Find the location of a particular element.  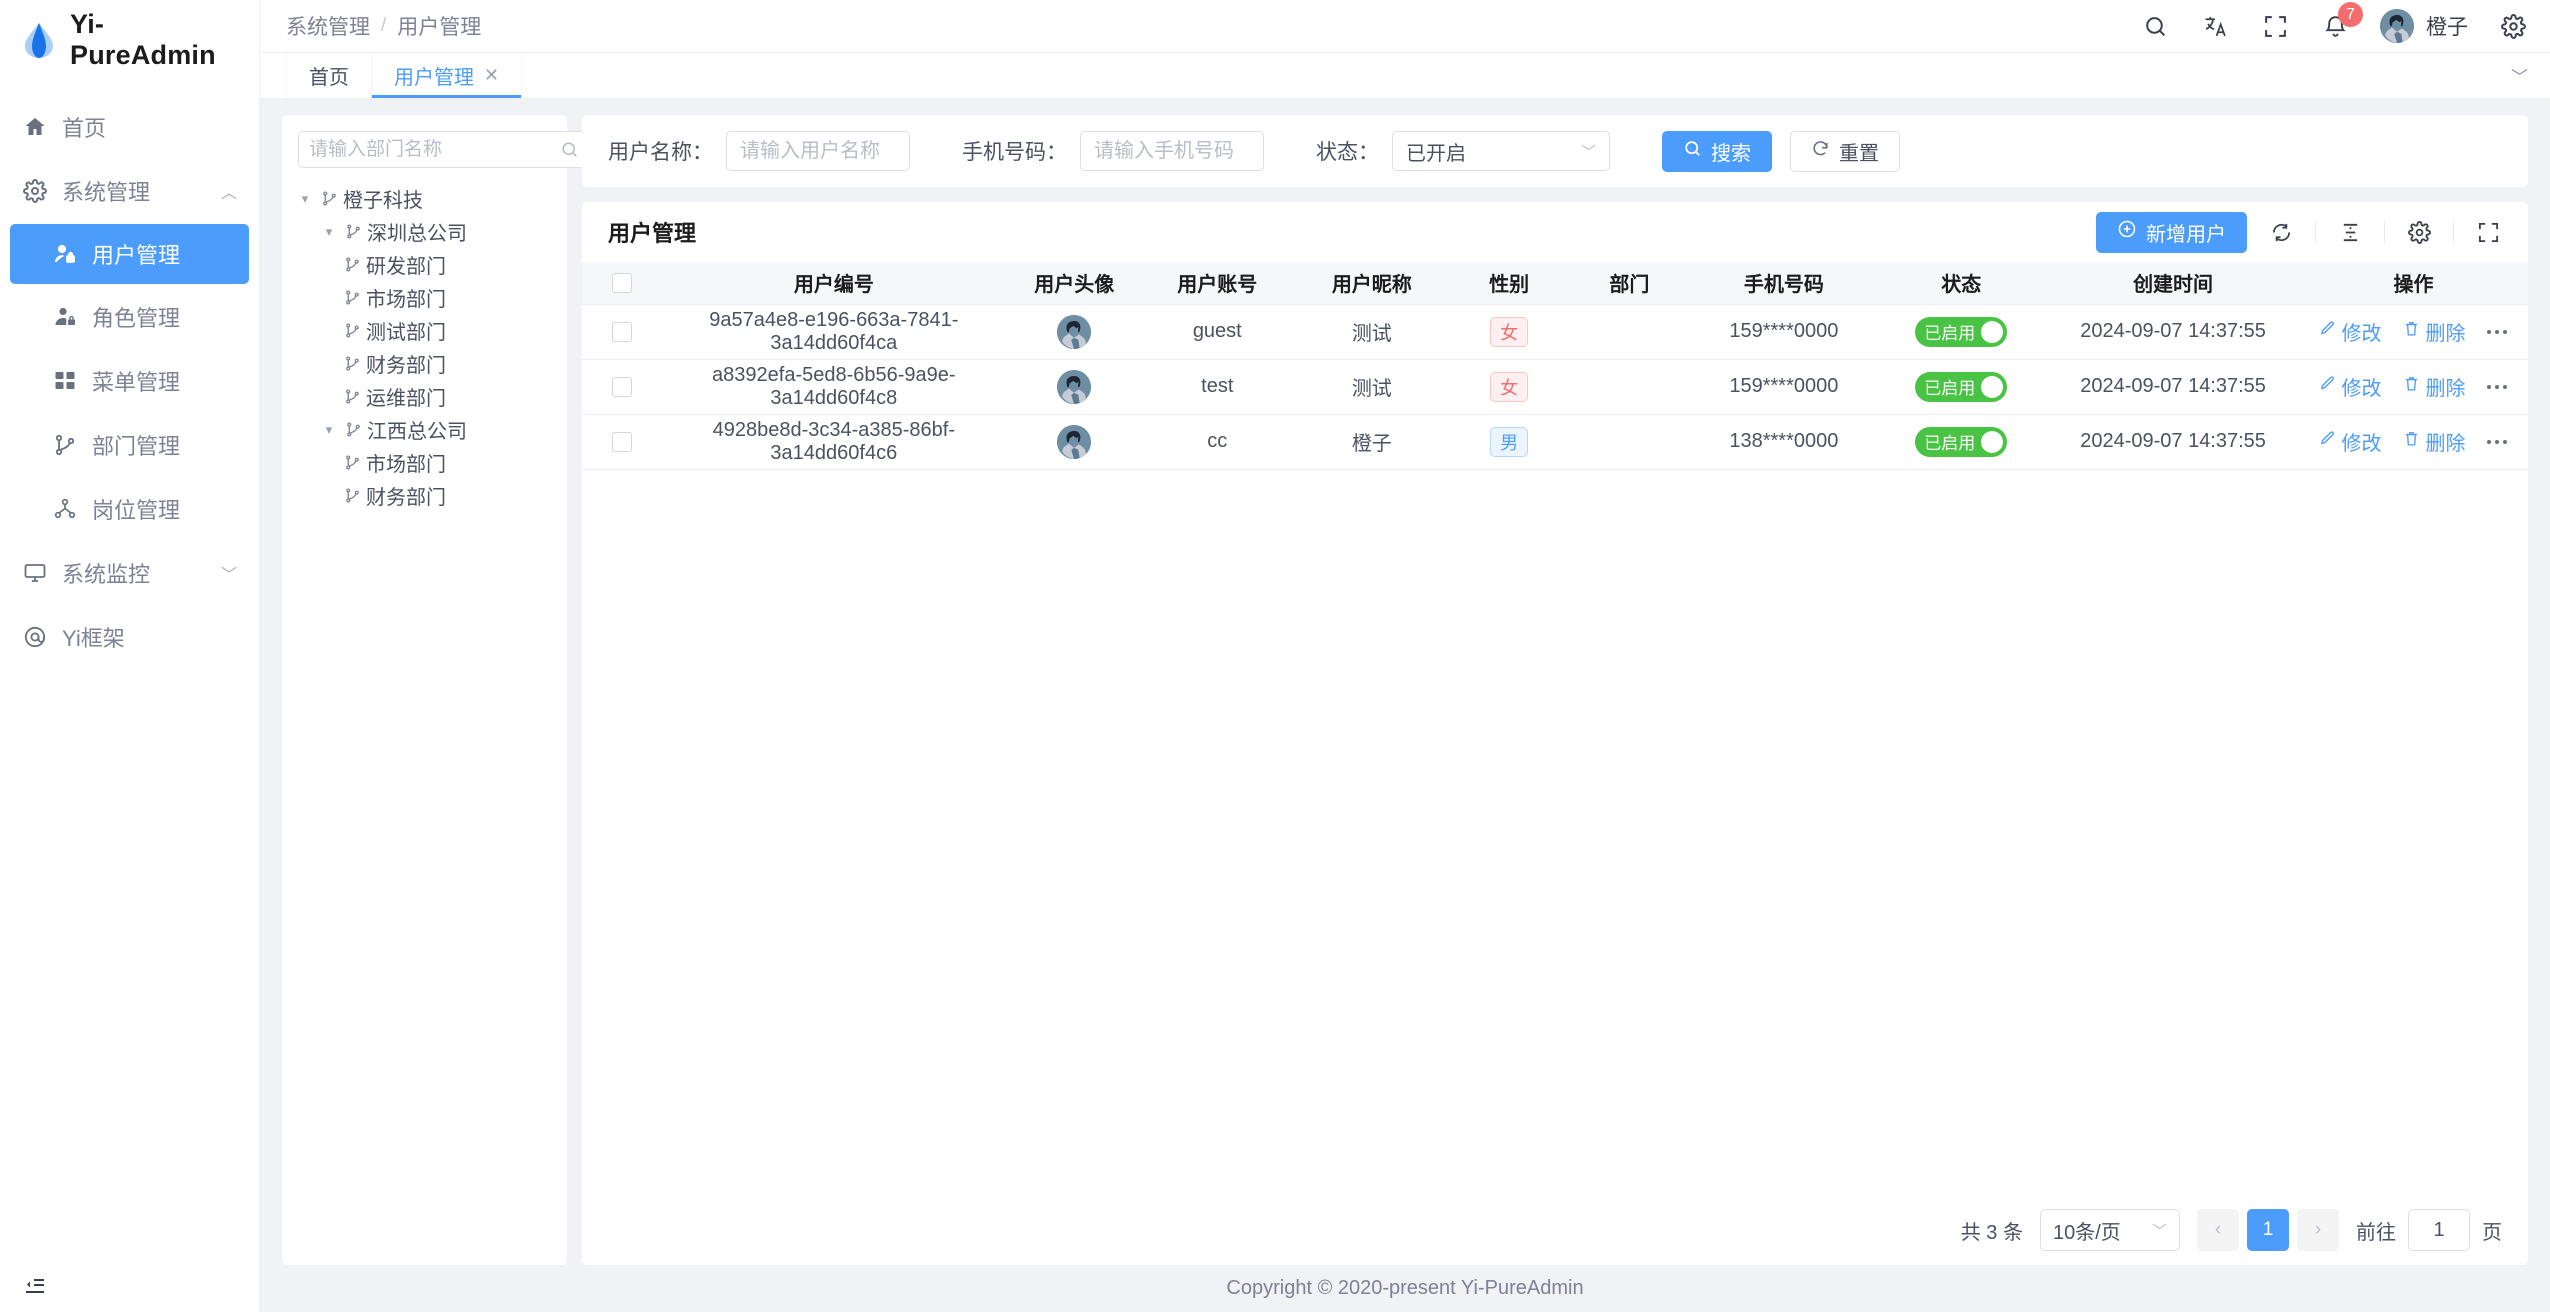

avatar is located at coordinates (1074, 331).